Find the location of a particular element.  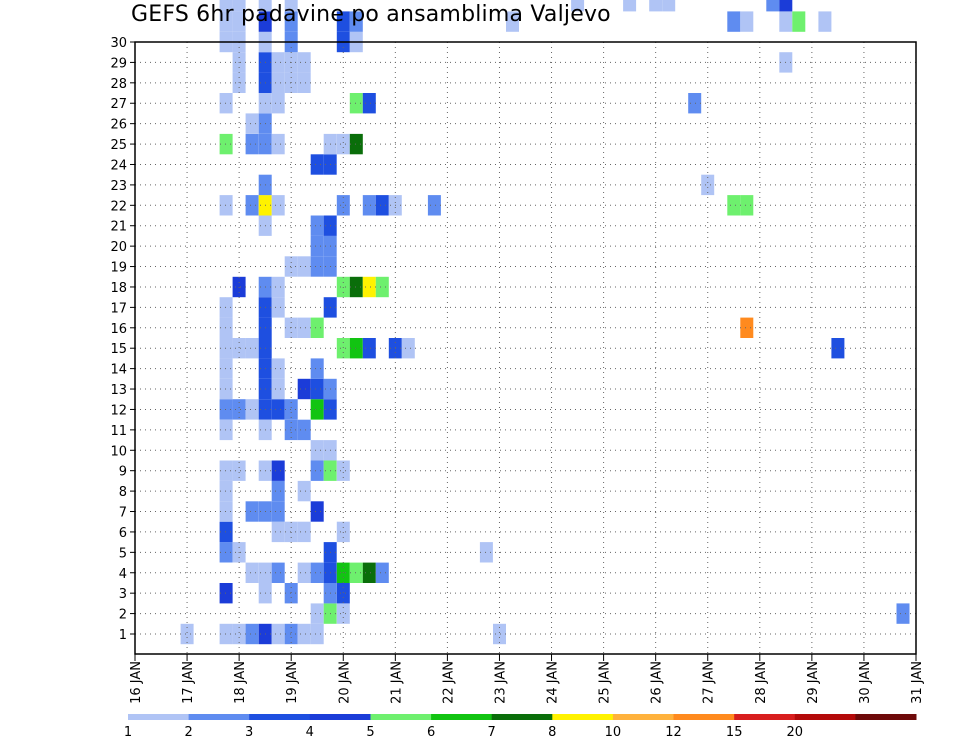

y-tick-label: 11 is located at coordinates (118, 431).